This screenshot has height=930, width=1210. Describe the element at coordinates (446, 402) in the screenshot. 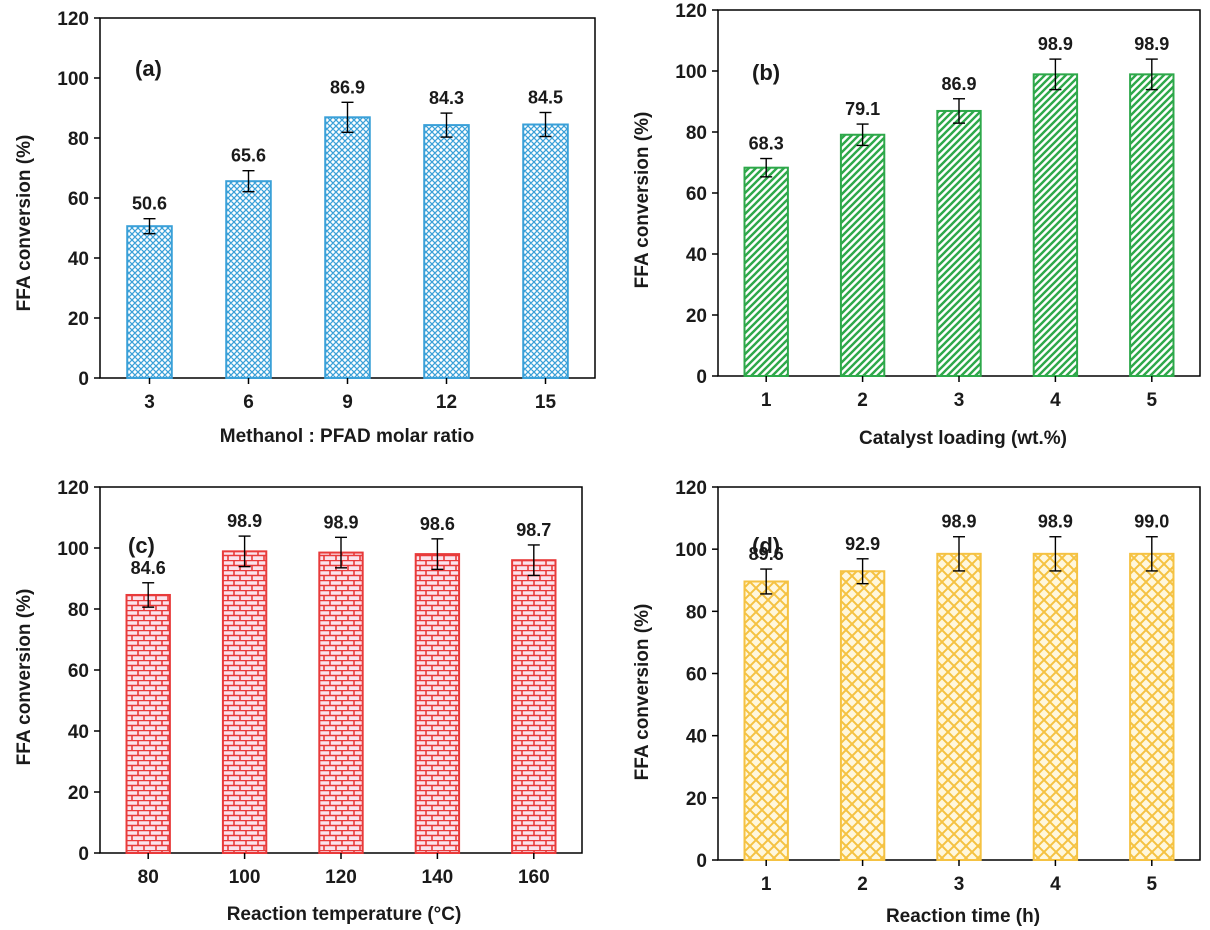

I see `x-tick-label: 12` at that location.